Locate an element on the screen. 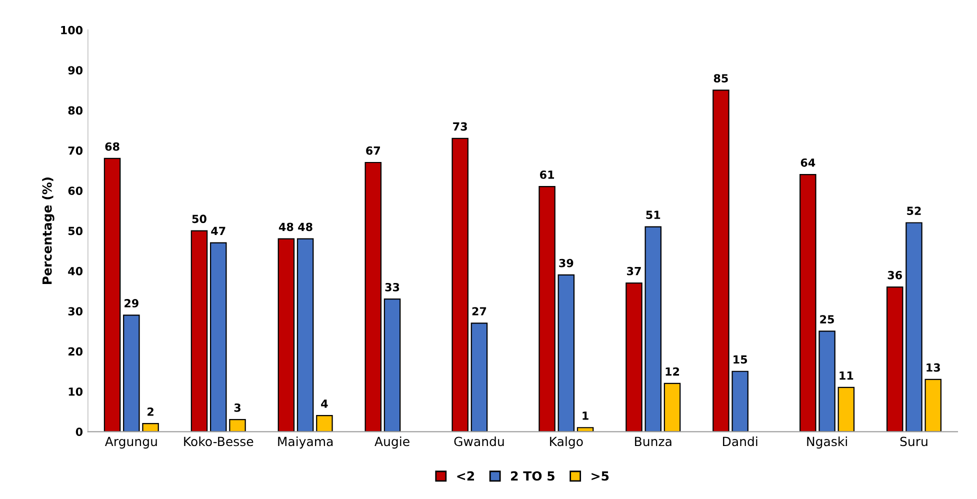  data-label: 50 is located at coordinates (199, 219).